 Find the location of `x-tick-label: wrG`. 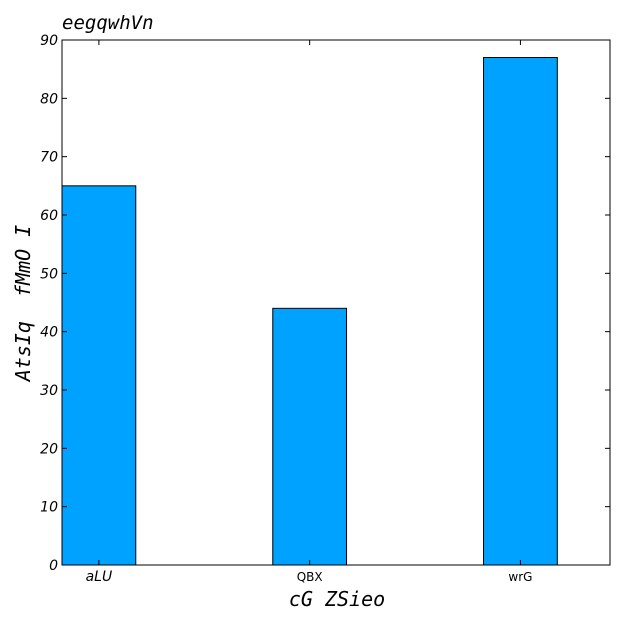

x-tick-label: wrG is located at coordinates (520, 577).